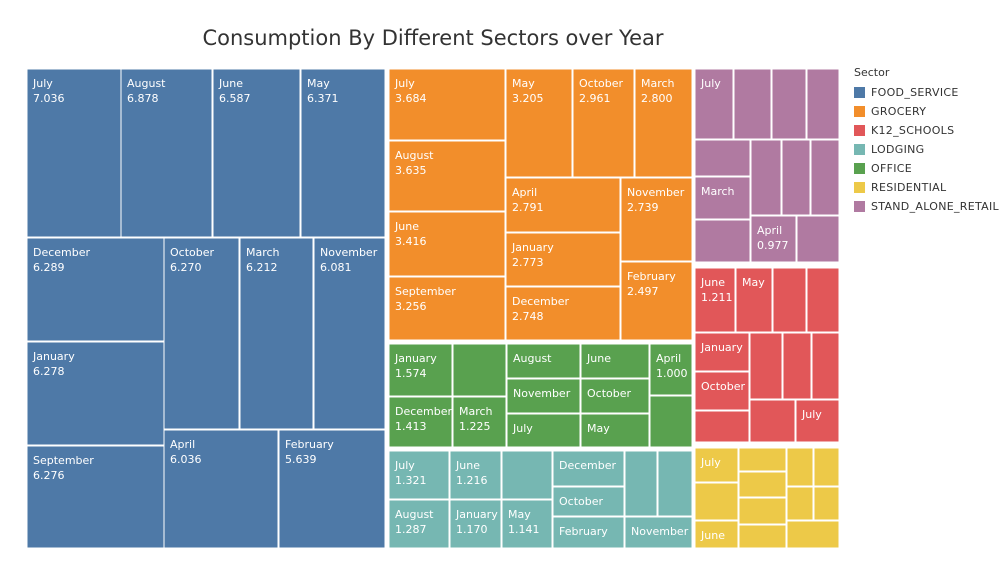 The width and height of the screenshot is (1006, 571). I want to click on legend-item: FOOD_SERVICE, so click(926, 92).